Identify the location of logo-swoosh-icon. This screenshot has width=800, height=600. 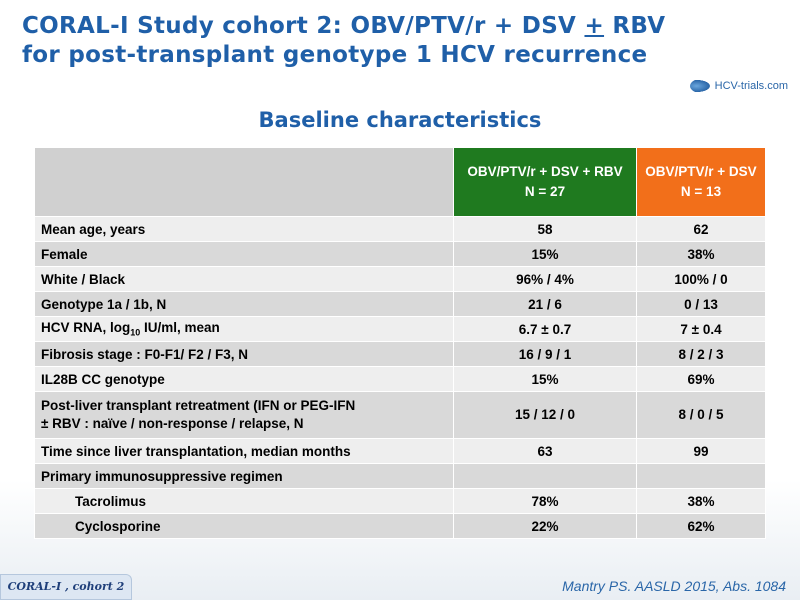
(700, 86).